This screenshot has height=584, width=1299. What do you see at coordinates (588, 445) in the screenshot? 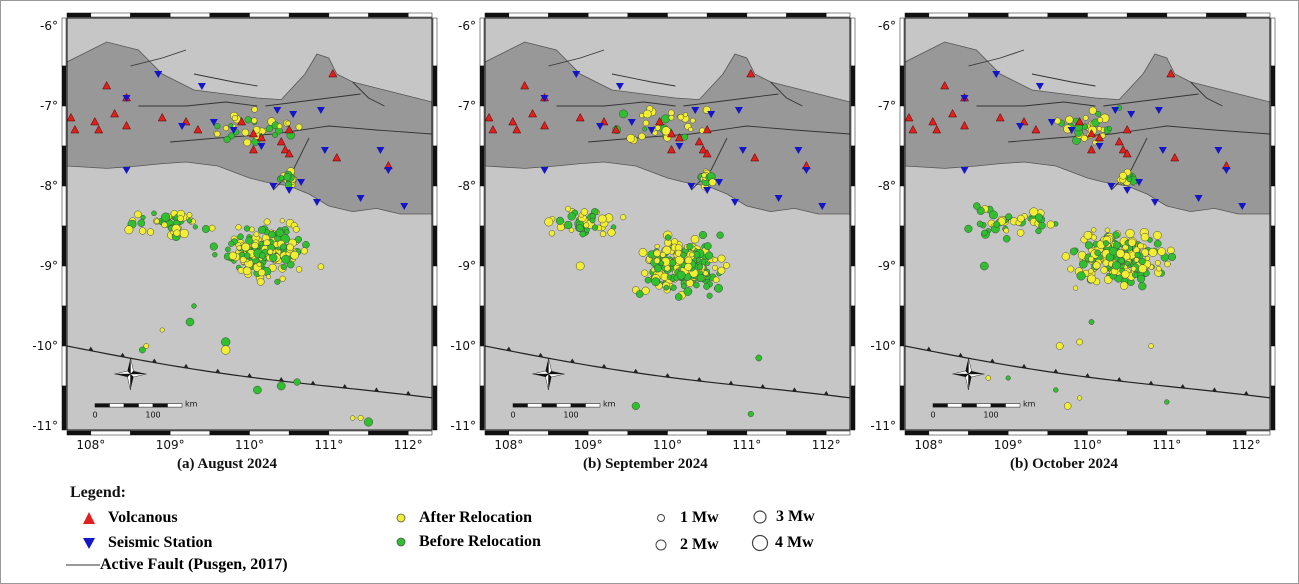
I see `lon-tick-label: 109°` at bounding box center [588, 445].